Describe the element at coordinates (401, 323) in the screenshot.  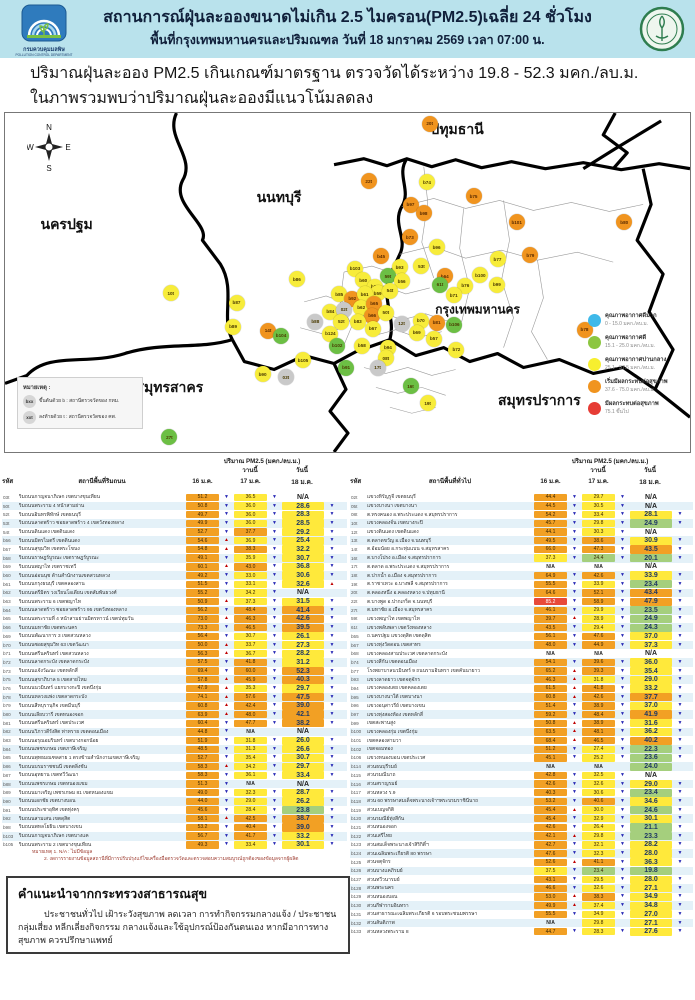
I see `map-station-marker: 12t` at that location.